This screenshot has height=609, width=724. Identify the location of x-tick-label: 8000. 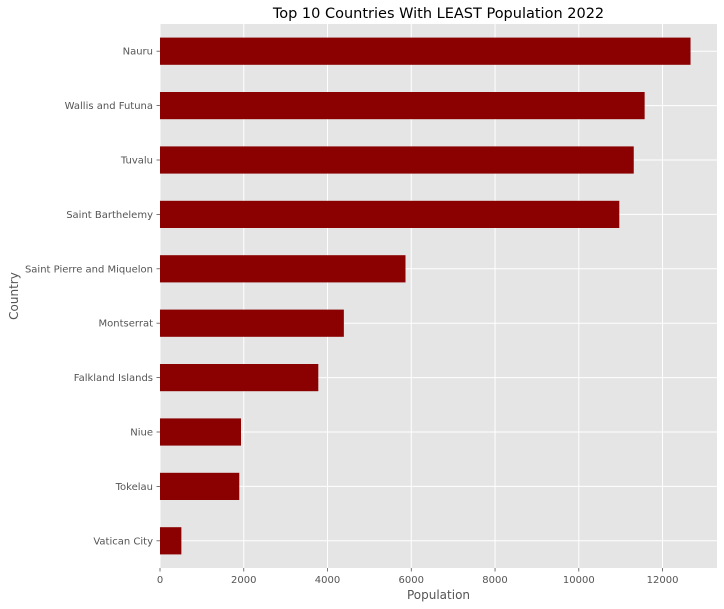
(494, 580).